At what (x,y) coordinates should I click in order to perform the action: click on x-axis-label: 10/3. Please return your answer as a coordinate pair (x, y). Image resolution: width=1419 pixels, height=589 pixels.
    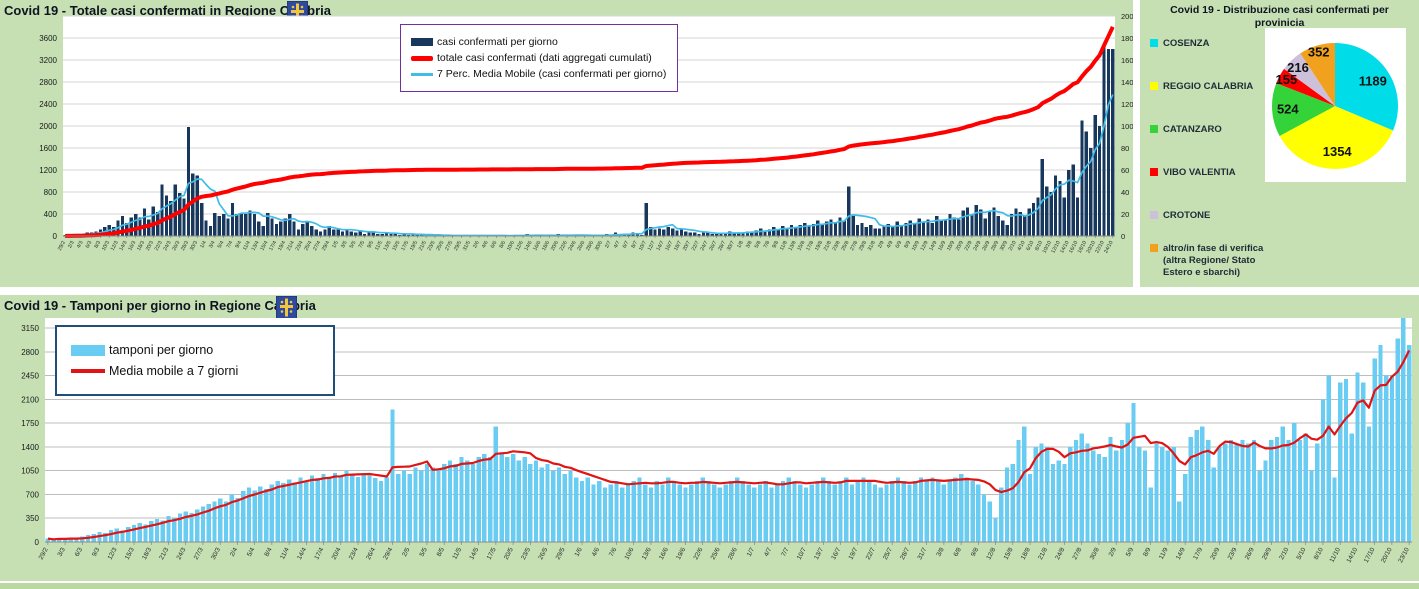
    Looking at the image, I should click on (106, 246).